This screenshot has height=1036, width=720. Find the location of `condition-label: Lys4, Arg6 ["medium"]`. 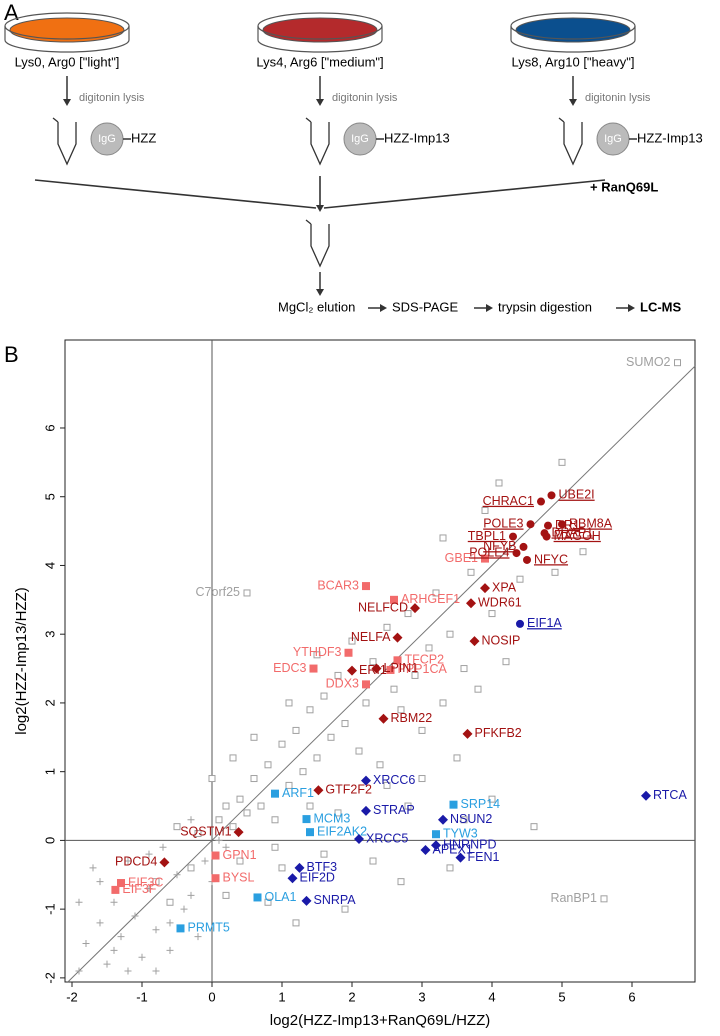

condition-label: Lys4, Arg6 ["medium"] is located at coordinates (319, 61).